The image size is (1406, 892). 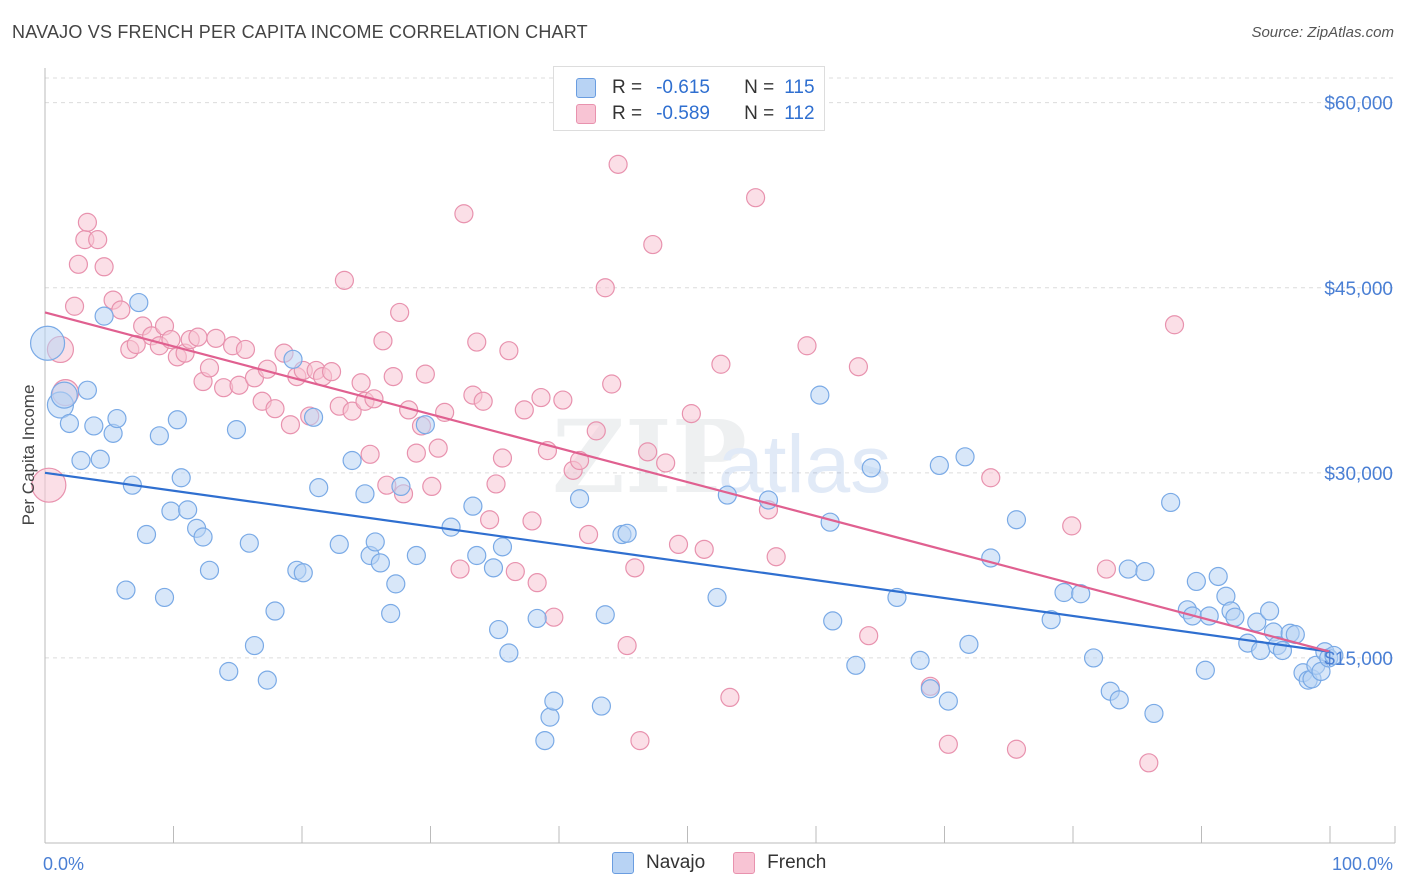 I want to click on r-value: -0.615, so click(x=683, y=87).